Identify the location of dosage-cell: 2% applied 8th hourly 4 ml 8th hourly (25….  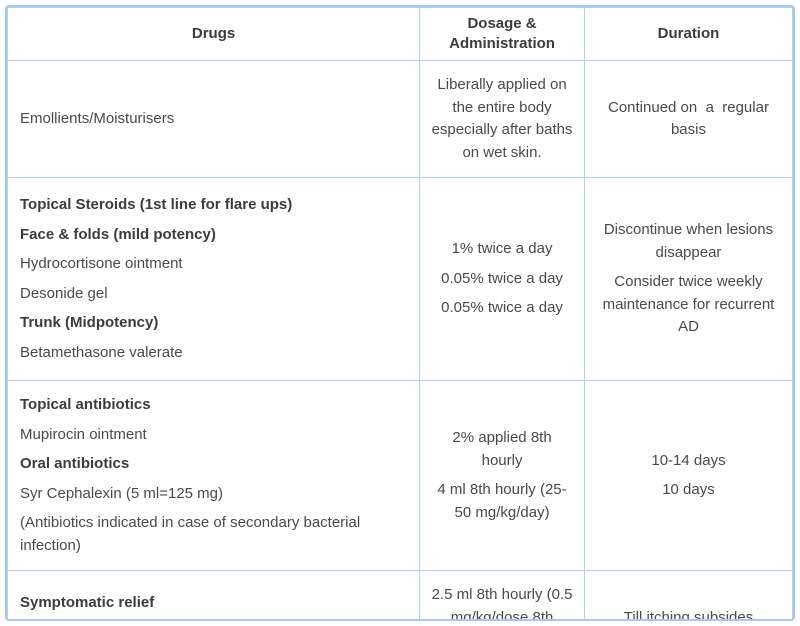
(502, 475).